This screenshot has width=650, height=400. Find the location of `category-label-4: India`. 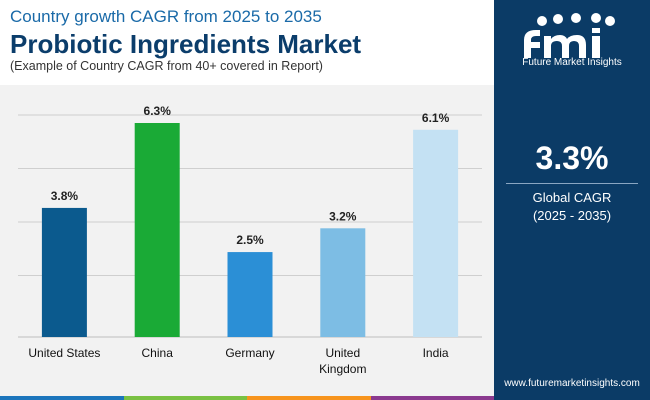

category-label-4: India is located at coordinates (436, 353).